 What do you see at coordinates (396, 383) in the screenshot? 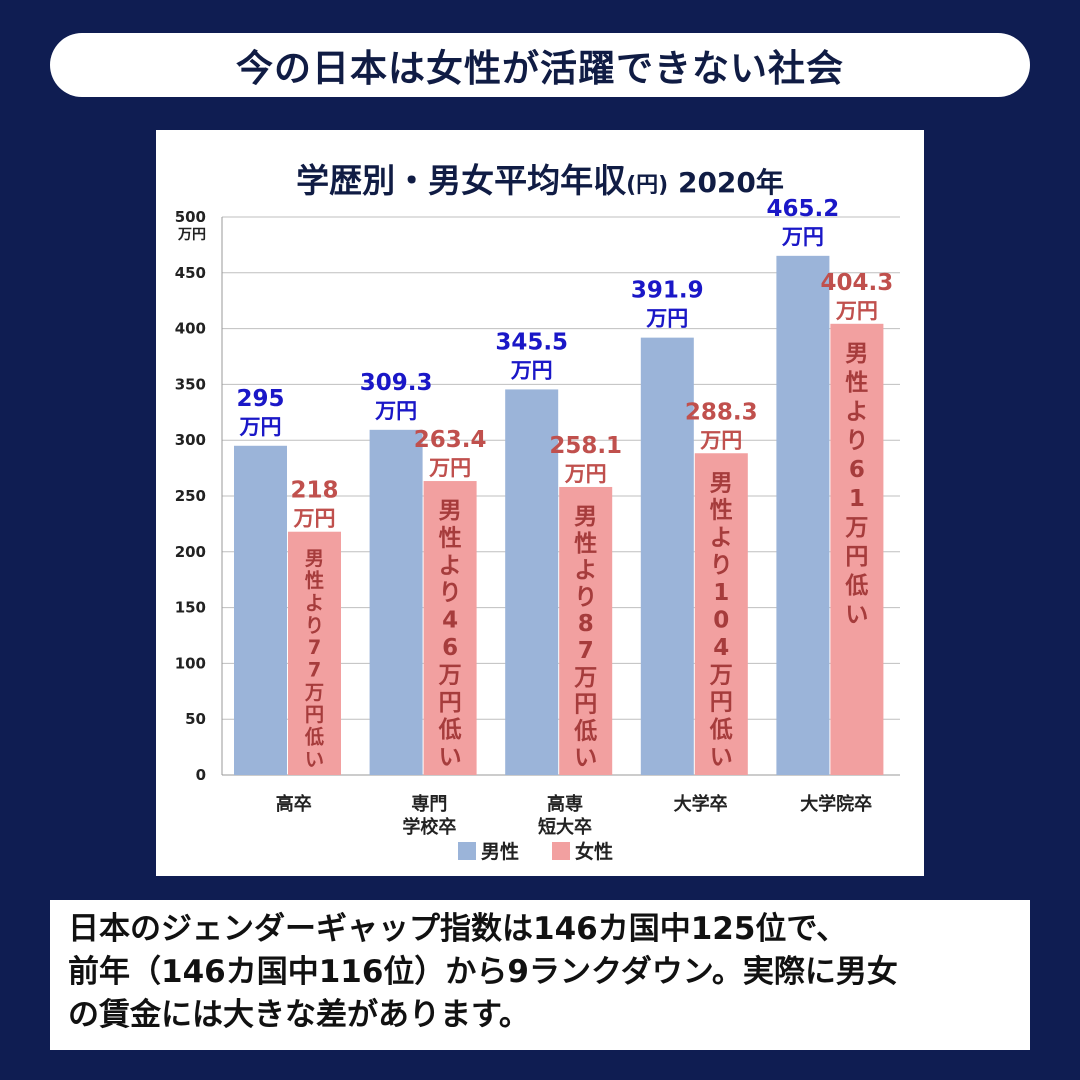
I see `data-label-male: 309.3` at bounding box center [396, 383].